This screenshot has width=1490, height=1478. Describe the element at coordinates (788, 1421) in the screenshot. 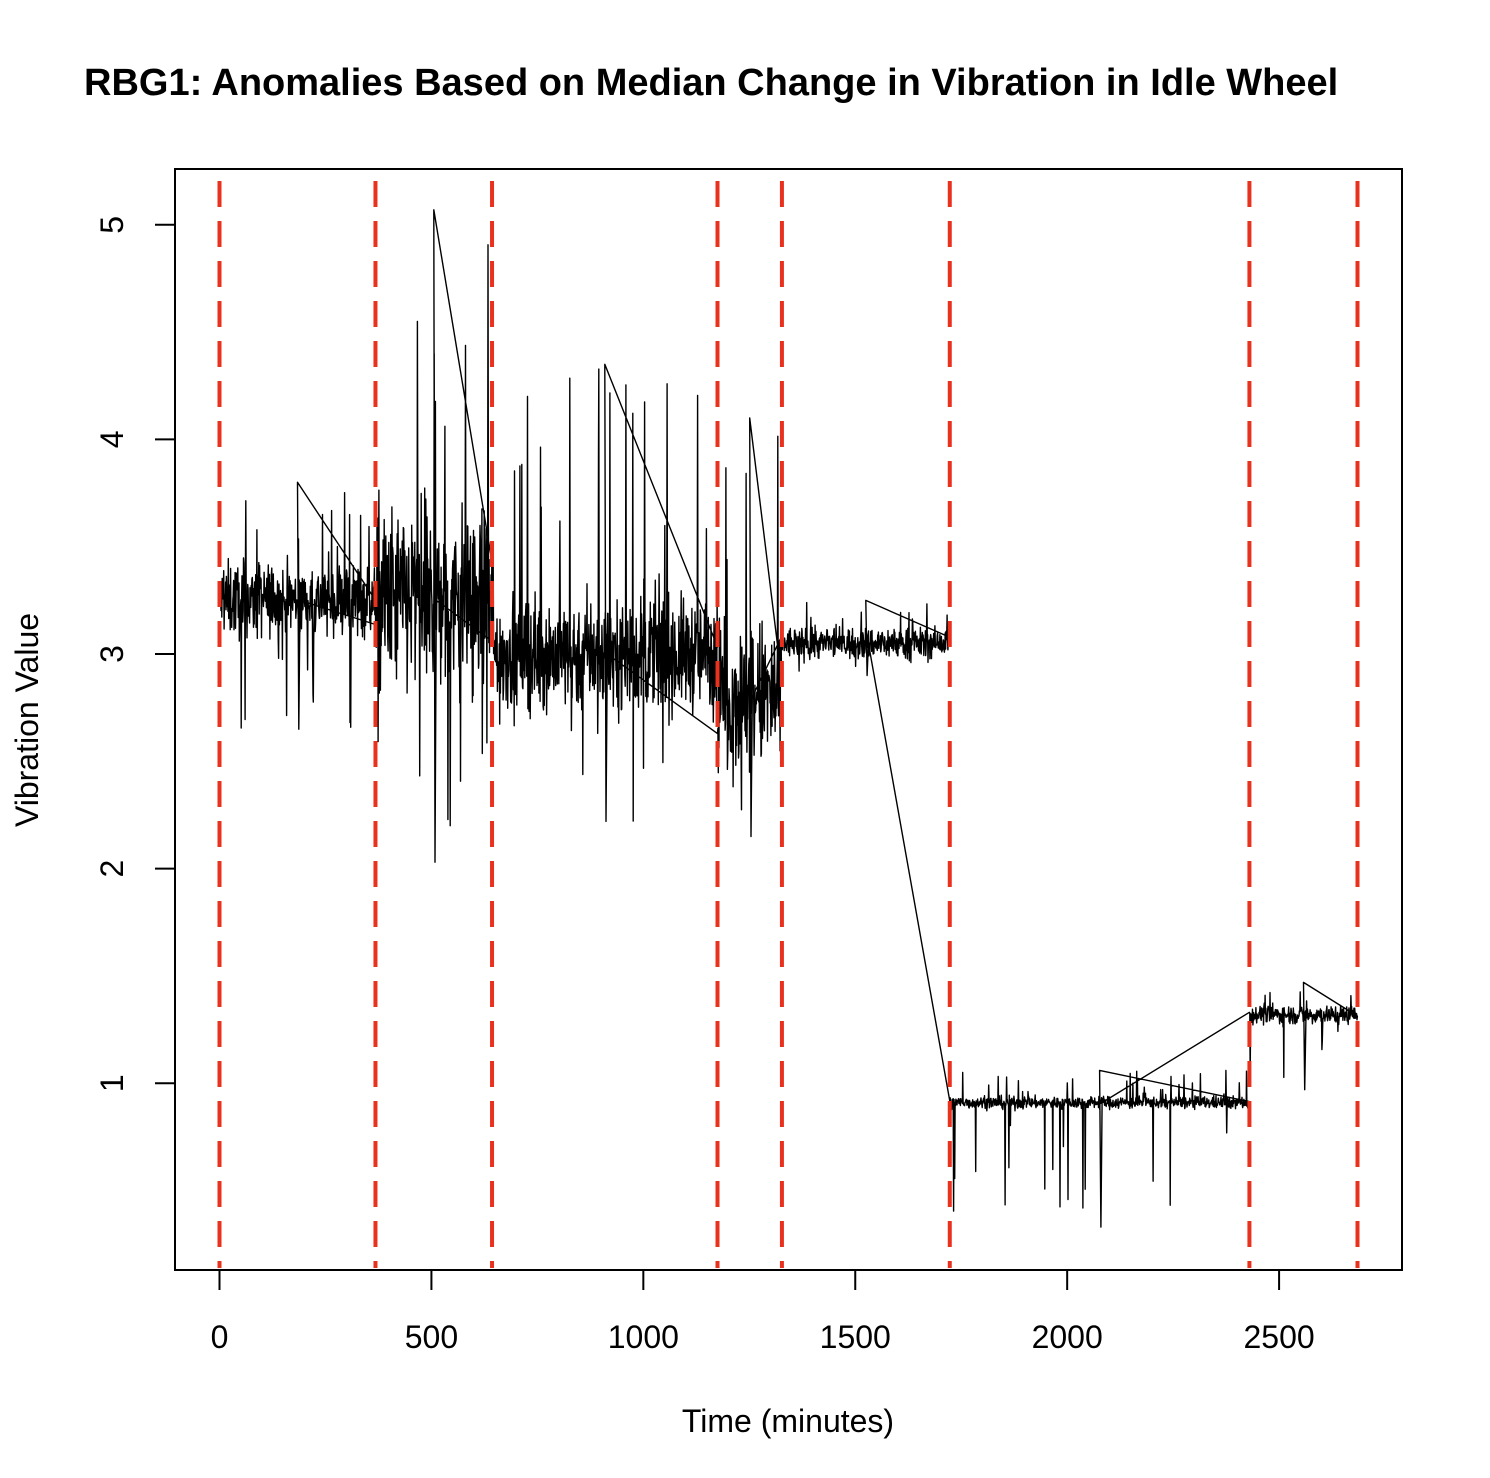

I see `x-axis-label: Time (minutes)` at that location.